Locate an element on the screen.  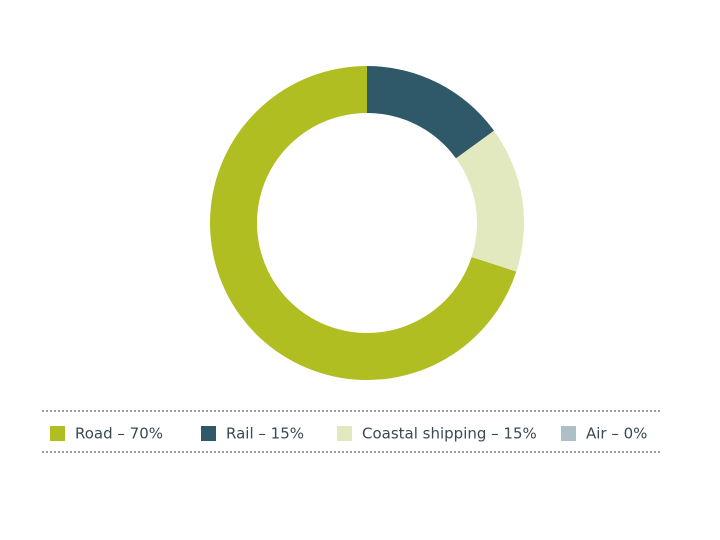
legend-label: Rail – 15% is located at coordinates (265, 434).